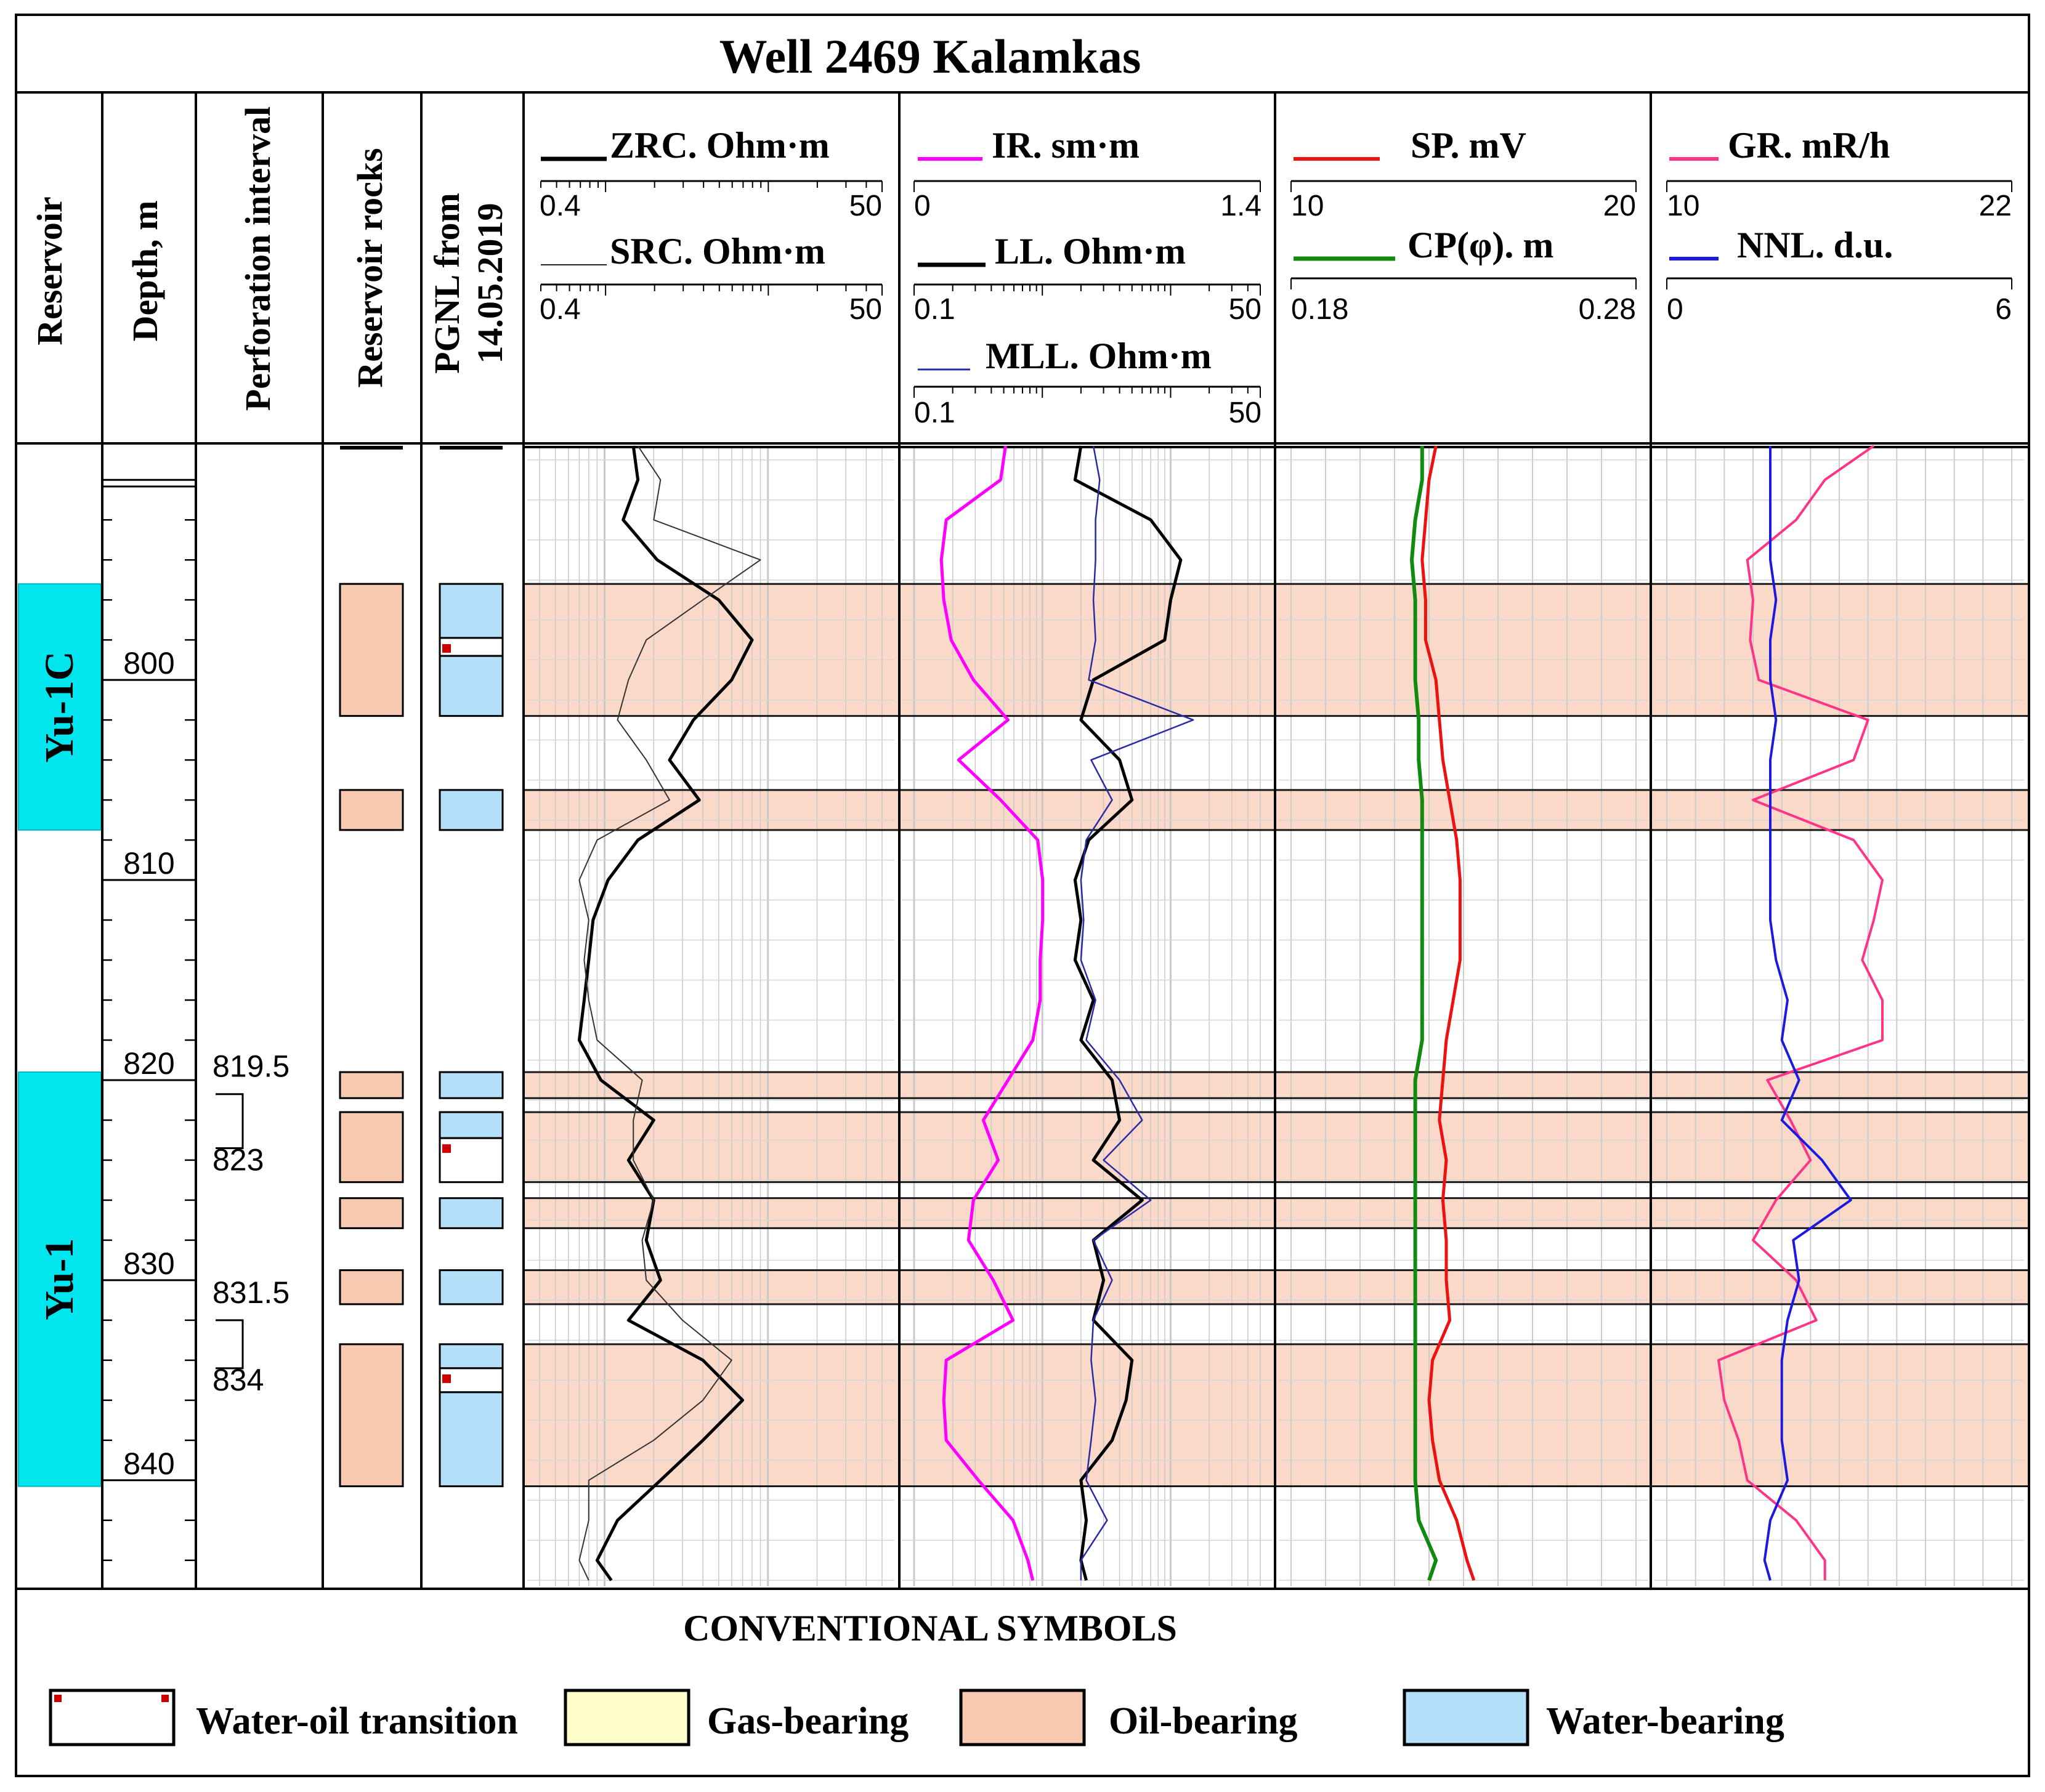  I want to click on sp-title: SP. mV, so click(1468, 145).